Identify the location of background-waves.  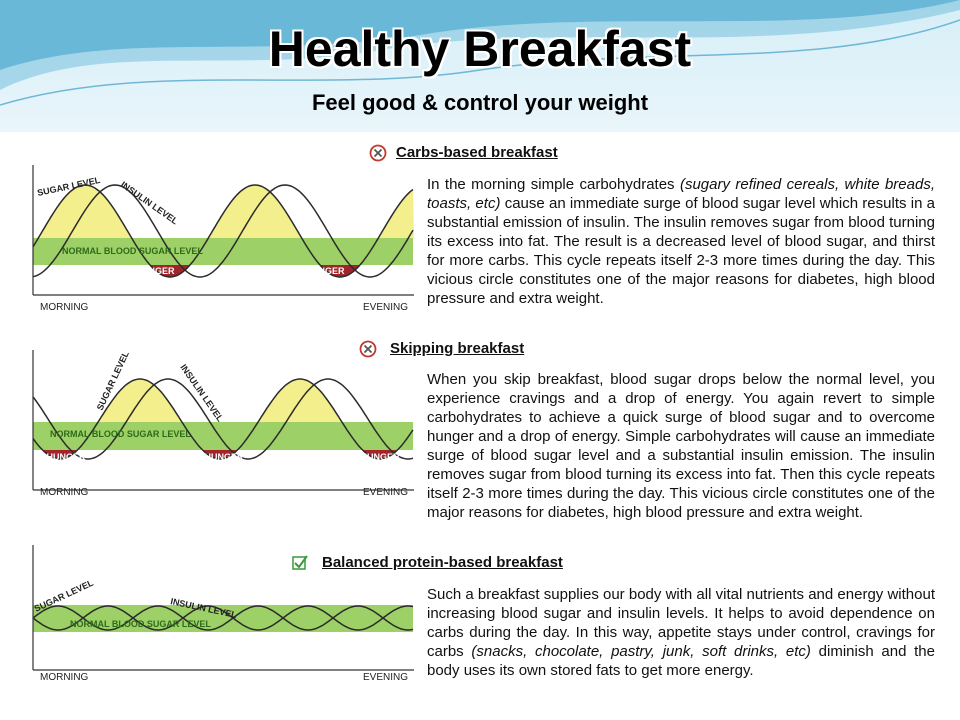
(480, 53).